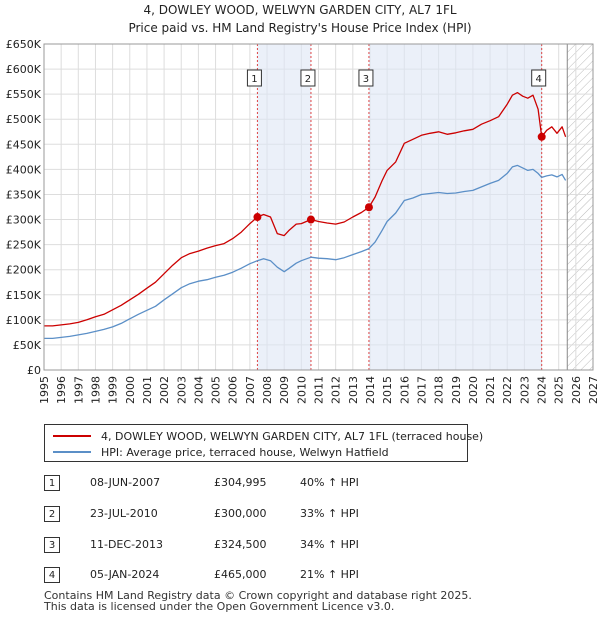  What do you see at coordinates (370, 390) in the screenshot?
I see `x-tick-label: 2014` at bounding box center [370, 390].